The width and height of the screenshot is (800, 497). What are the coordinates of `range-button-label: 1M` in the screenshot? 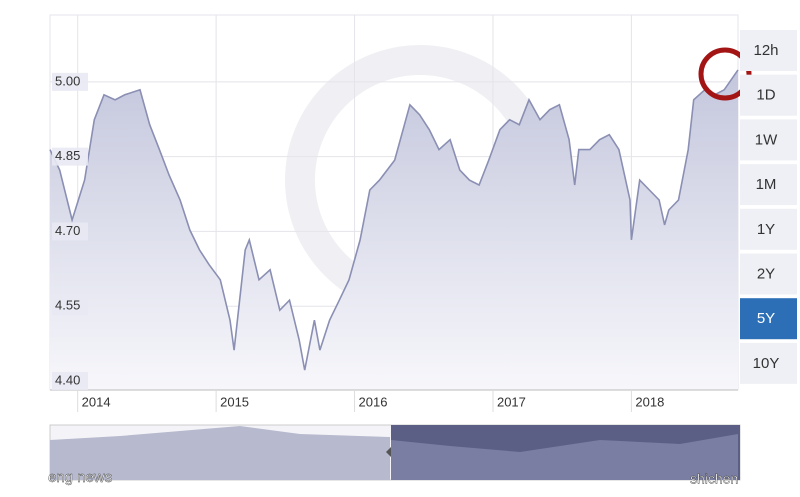 It's located at (766, 184).